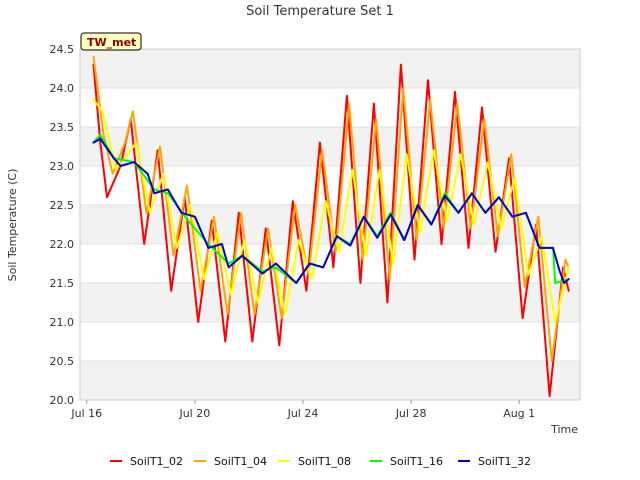  Describe the element at coordinates (62, 400) in the screenshot. I see `y-tick-label: 20.0` at that location.